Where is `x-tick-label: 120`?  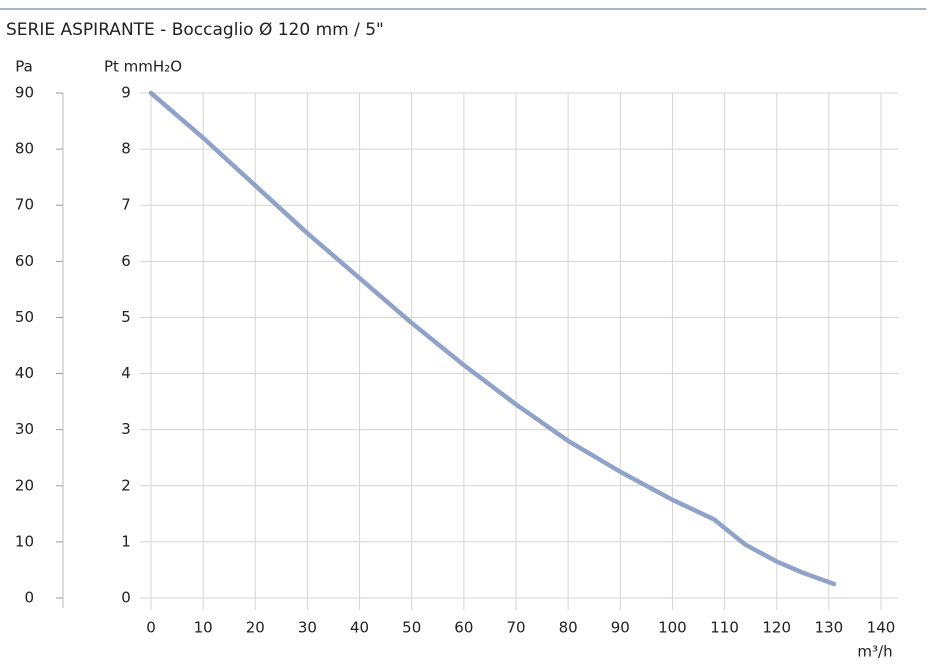 x-tick-label: 120 is located at coordinates (776, 628).